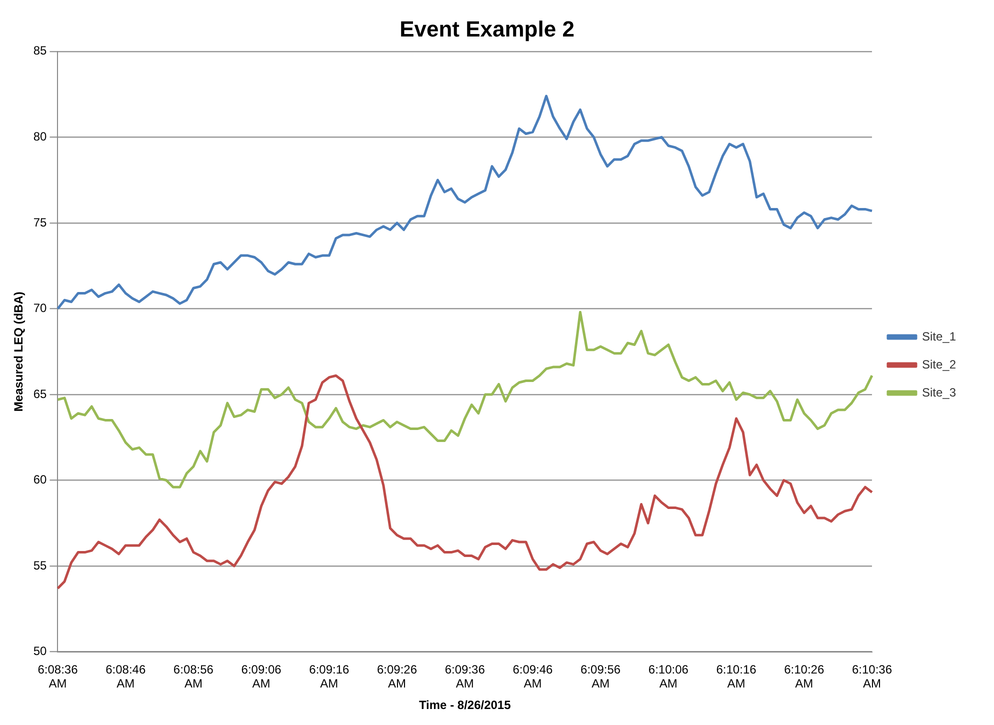 This screenshot has width=994, height=725. What do you see at coordinates (193, 676) in the screenshot?
I see `x-tick-label: 6:08:56 AM` at bounding box center [193, 676].